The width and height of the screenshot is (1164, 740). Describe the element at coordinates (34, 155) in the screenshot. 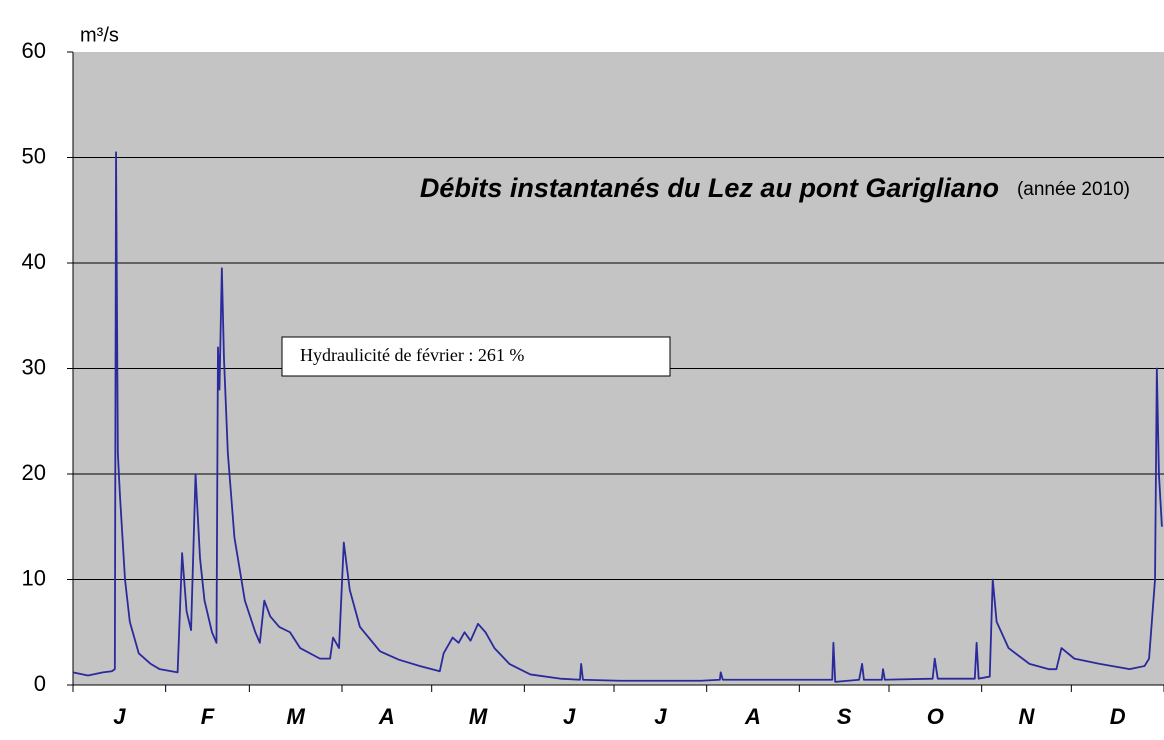

I see `y-tick-label: 50` at that location.